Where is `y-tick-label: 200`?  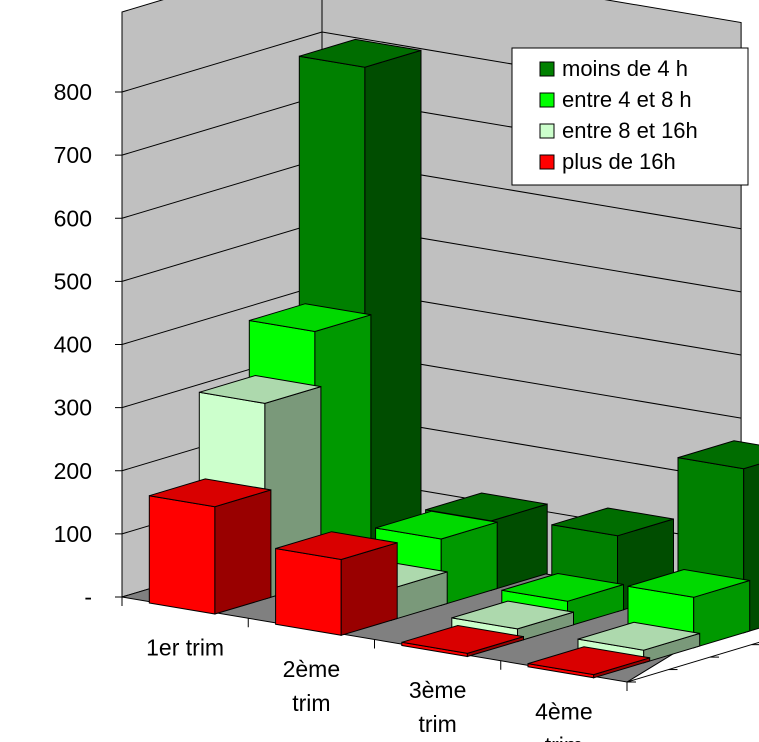
y-tick-label: 200 is located at coordinates (73, 471).